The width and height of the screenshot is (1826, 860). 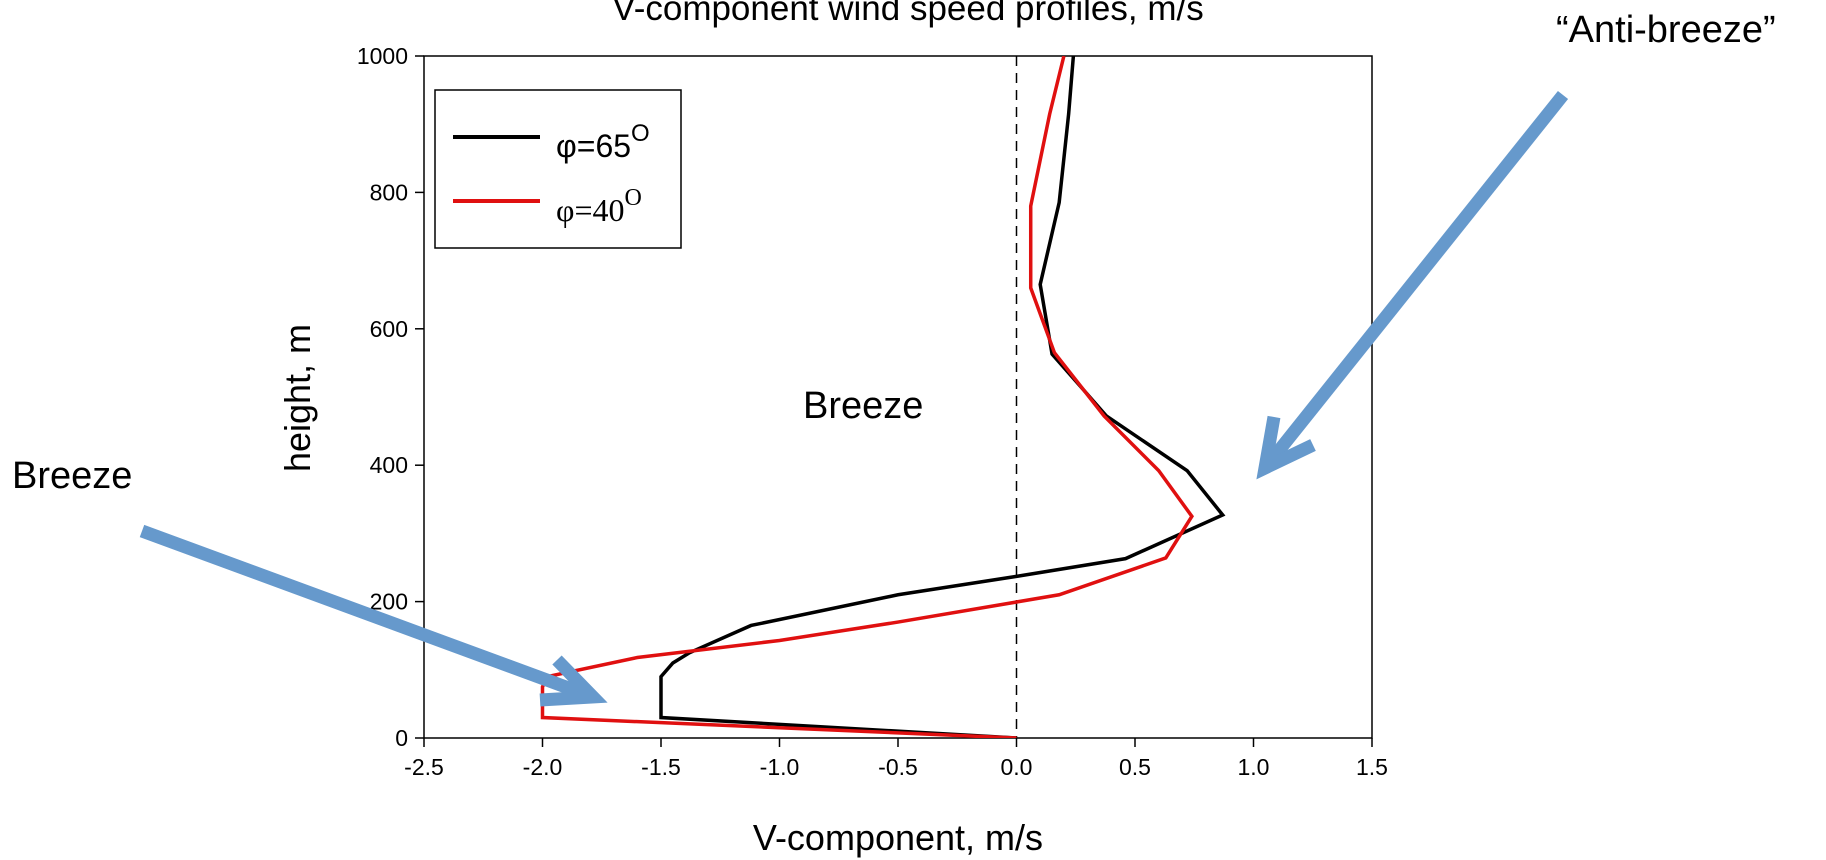 What do you see at coordinates (593, 146) in the screenshot?
I see `legend-label-phi-65-name: φ=65` at bounding box center [593, 146].